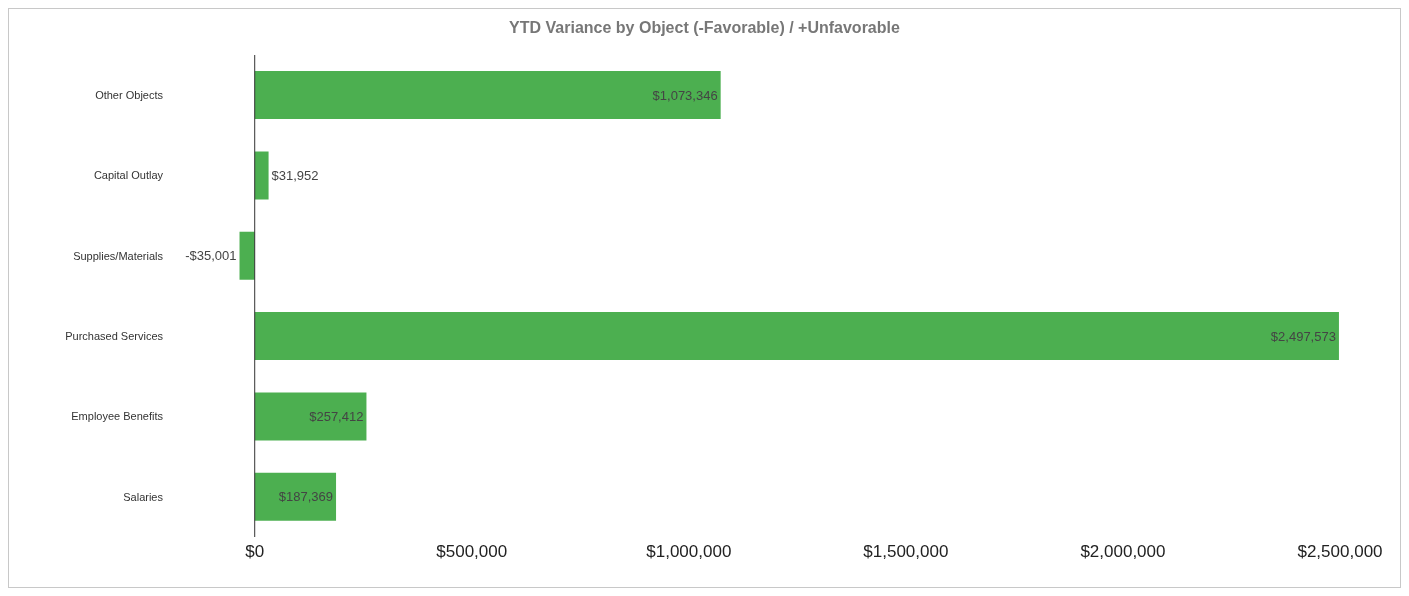  What do you see at coordinates (306, 497) in the screenshot?
I see `data-label: $187,369` at bounding box center [306, 497].